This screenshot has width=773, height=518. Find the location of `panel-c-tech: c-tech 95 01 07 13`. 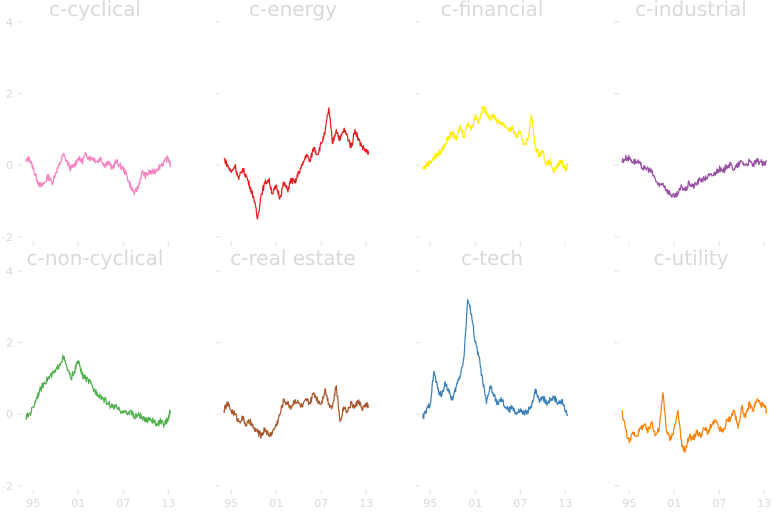

panel-c-tech: c-tech 95 01 07 13 is located at coordinates (493, 378).